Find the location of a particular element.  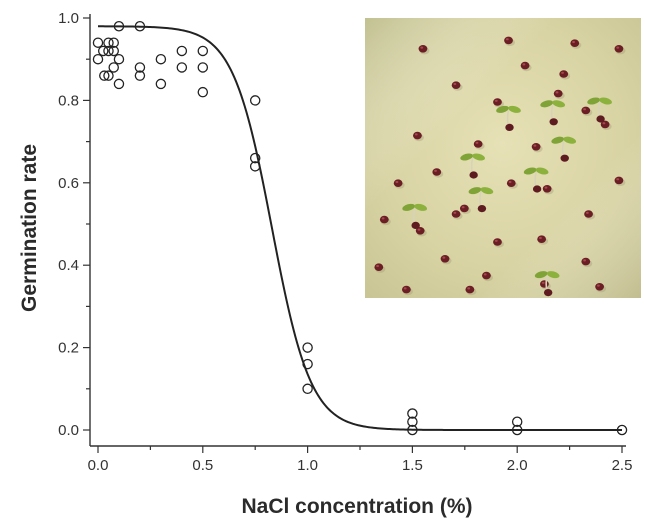

x-axis-title: NaCl concentration (%) is located at coordinates (356, 506).